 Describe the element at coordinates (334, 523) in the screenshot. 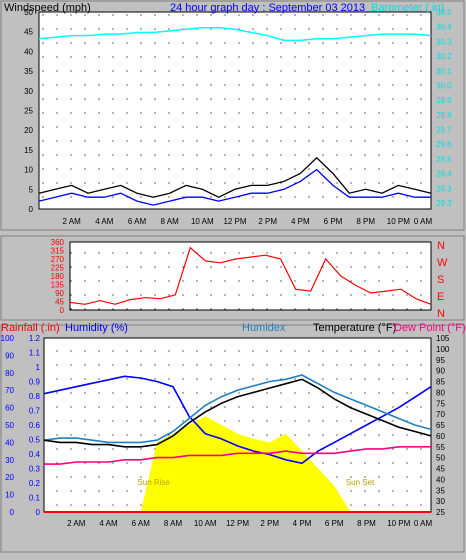

I see `temp-x-tick-6-pm: 6 PM` at that location.